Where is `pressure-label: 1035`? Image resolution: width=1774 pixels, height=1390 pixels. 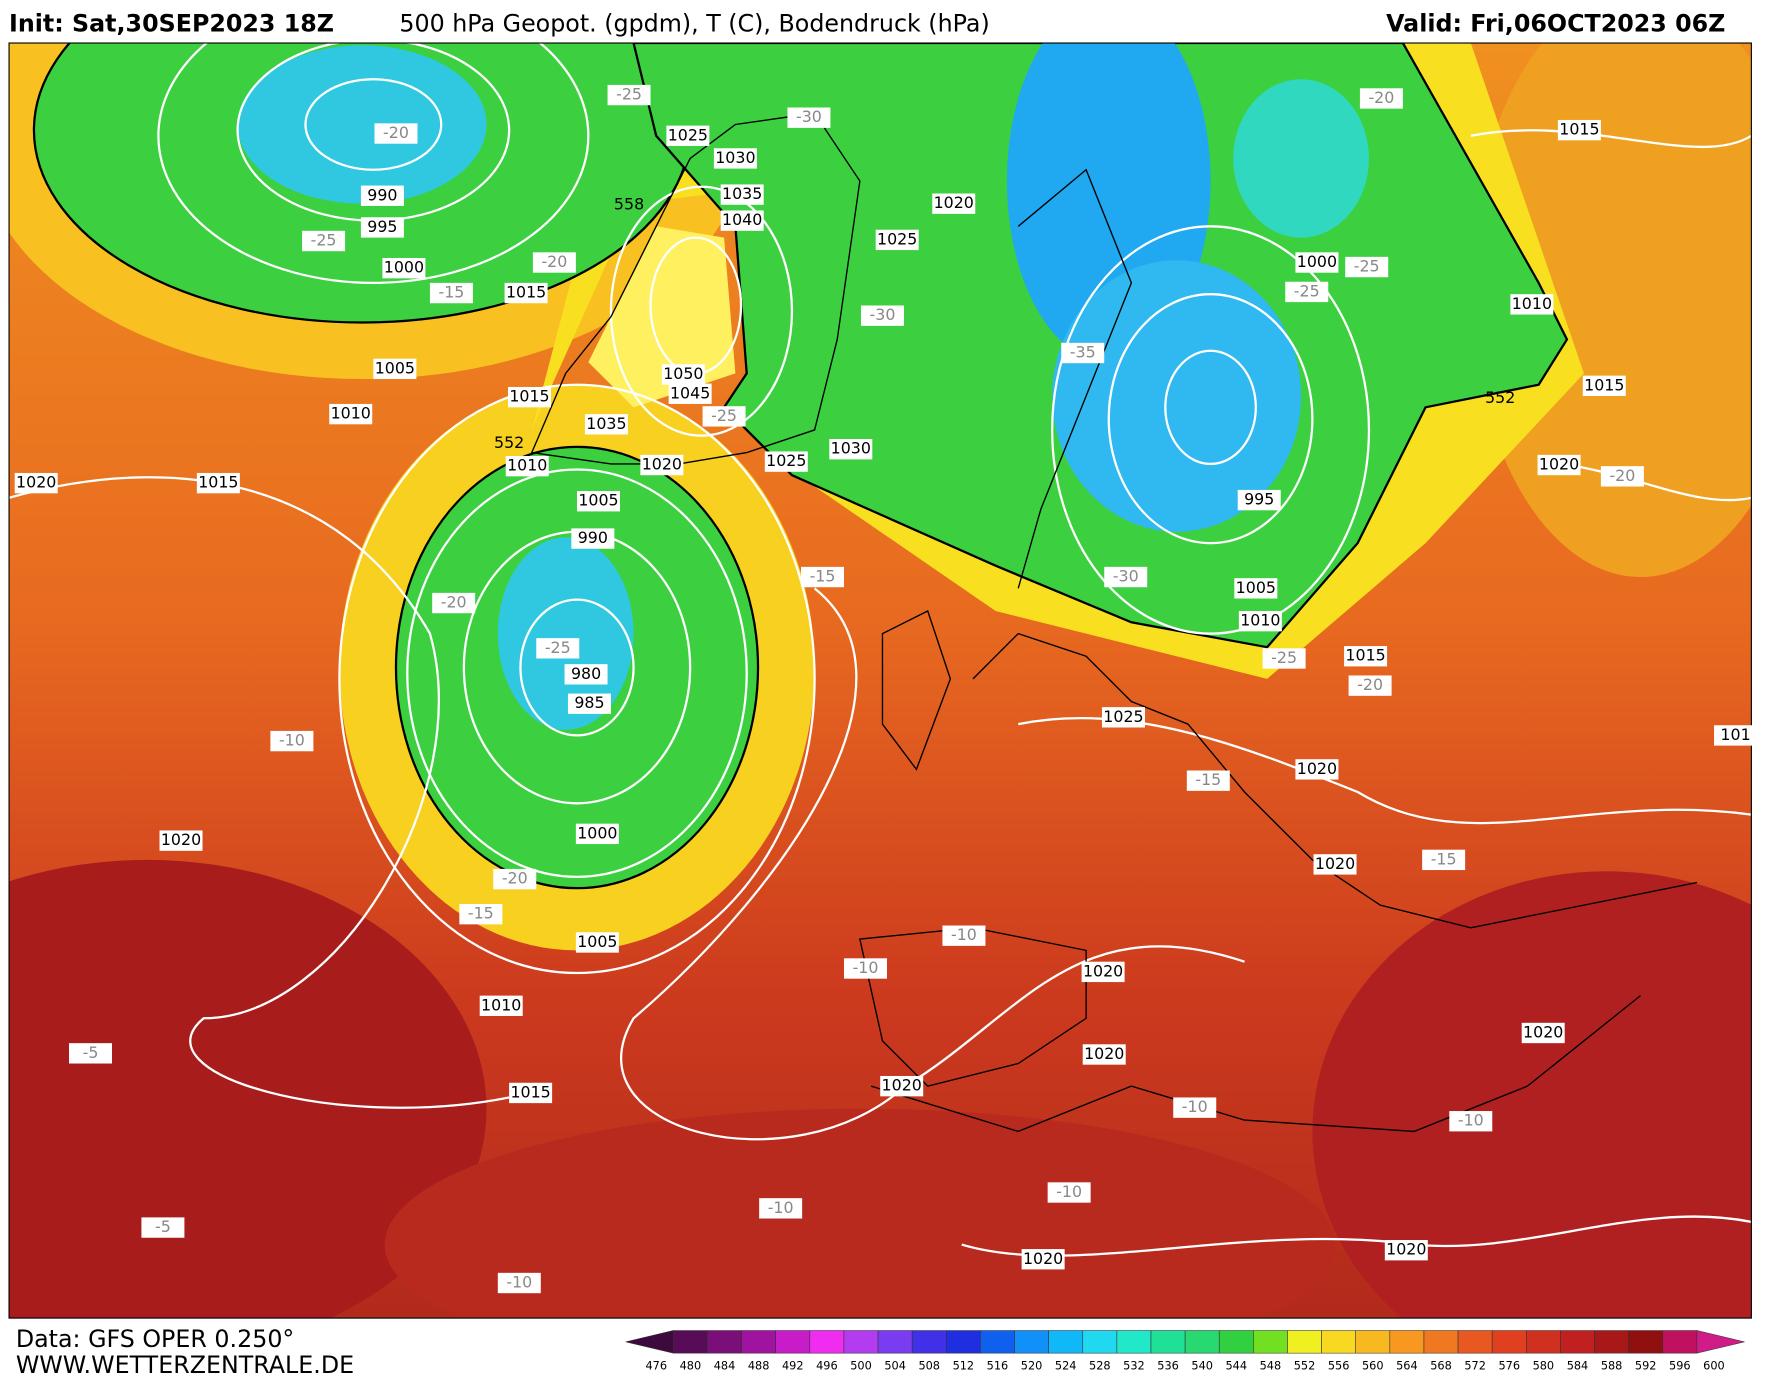
pressure-label: 1035 is located at coordinates (742, 193).